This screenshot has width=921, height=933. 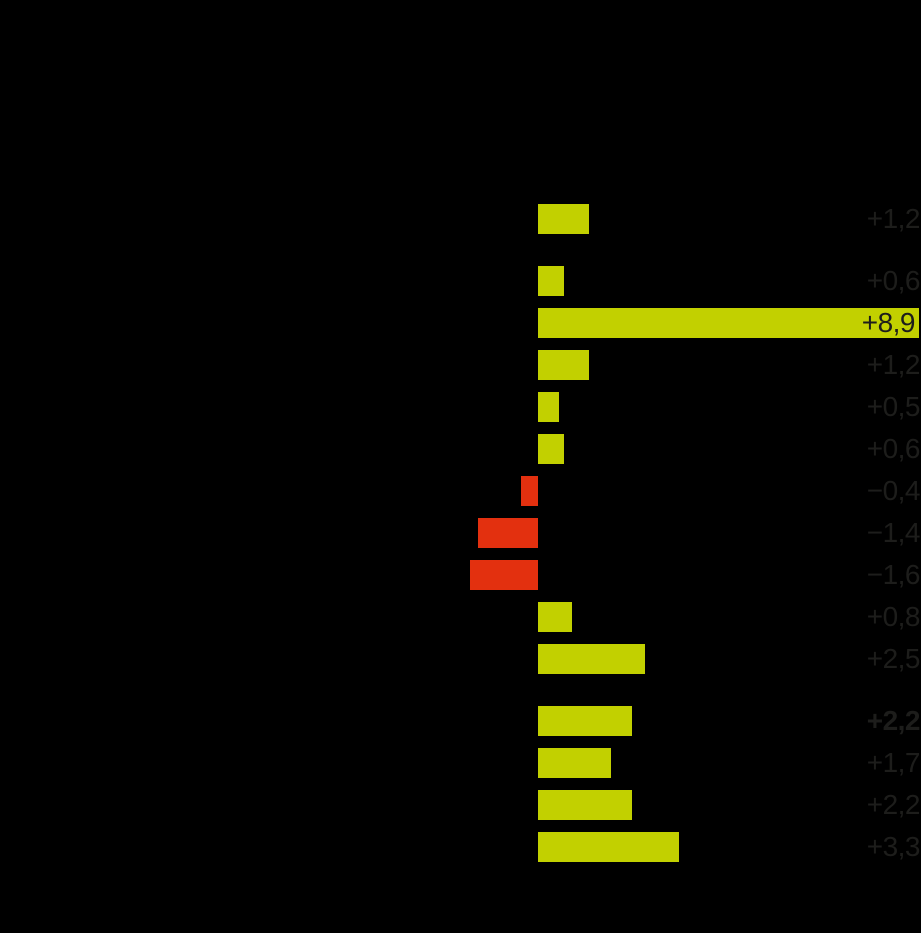 What do you see at coordinates (460, 407) in the screenshot?
I see `chart-row: +0,5` at bounding box center [460, 407].